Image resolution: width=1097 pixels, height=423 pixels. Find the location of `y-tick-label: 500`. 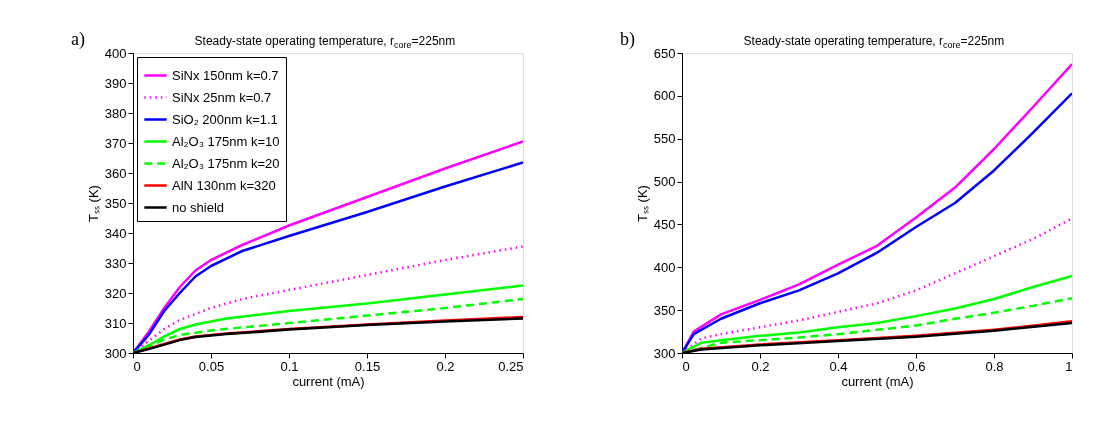

y-tick-label: 500 is located at coordinates (664, 182).